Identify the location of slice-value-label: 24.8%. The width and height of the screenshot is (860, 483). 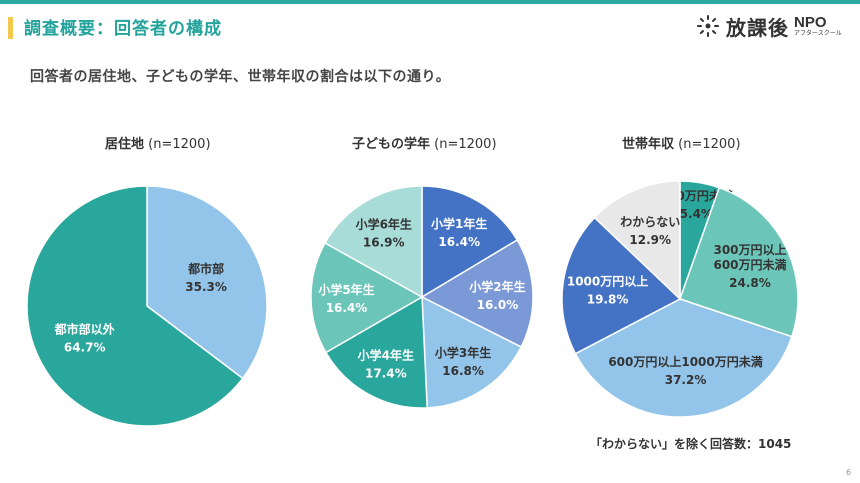
(750, 283).